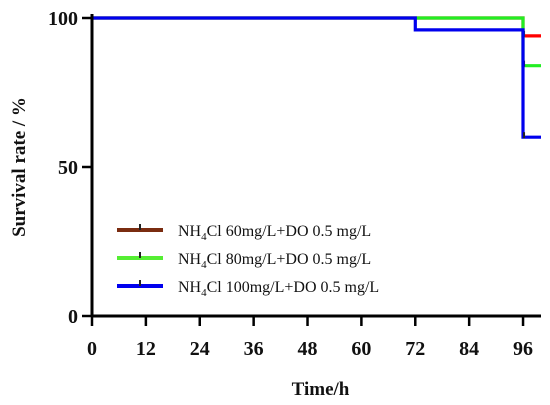 The width and height of the screenshot is (550, 405). Describe the element at coordinates (73, 317) in the screenshot. I see `y-tick-label-0: 0` at that location.